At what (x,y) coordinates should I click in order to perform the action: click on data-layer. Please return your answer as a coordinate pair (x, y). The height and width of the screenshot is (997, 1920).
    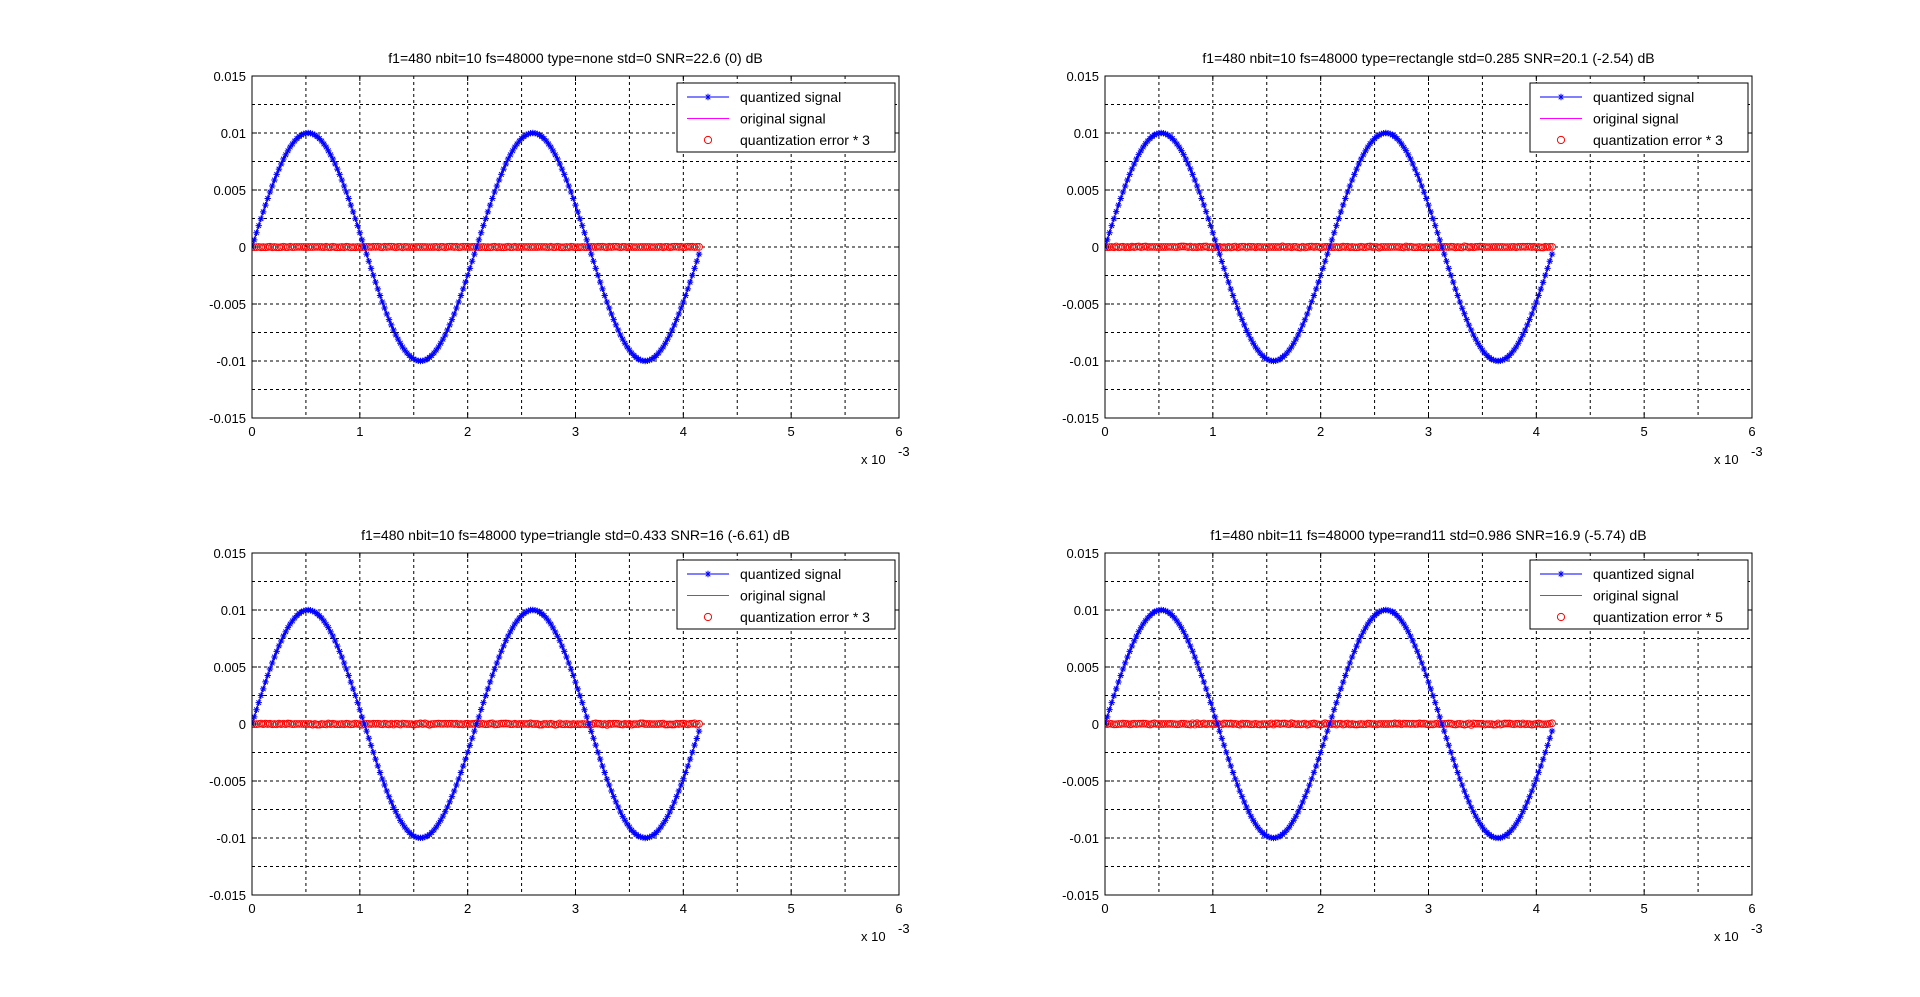
    Looking at the image, I should click on (477, 247).